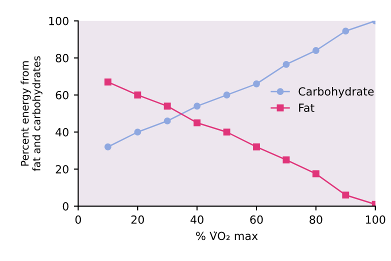 The height and width of the screenshot is (261, 391). What do you see at coordinates (31, 114) in the screenshot?
I see `y-axis-title: Percent energy from fat and carbohydrates` at bounding box center [31, 114].